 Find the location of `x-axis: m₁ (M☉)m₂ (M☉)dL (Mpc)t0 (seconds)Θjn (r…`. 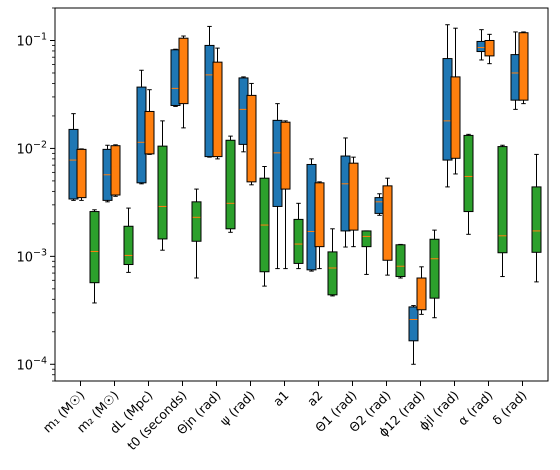

x-axis: m₁ (M☉)m₂ (M☉)dL (Mpc)t0 (seconds)Θjn (r… is located at coordinates (285, 417).